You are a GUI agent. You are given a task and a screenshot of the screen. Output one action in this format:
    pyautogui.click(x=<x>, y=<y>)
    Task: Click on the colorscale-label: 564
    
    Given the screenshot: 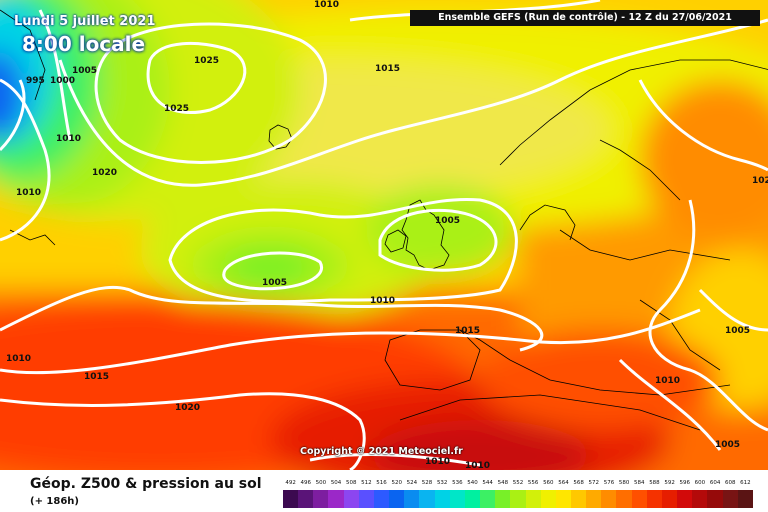 What is the action you would take?
    pyautogui.click(x=563, y=483)
    